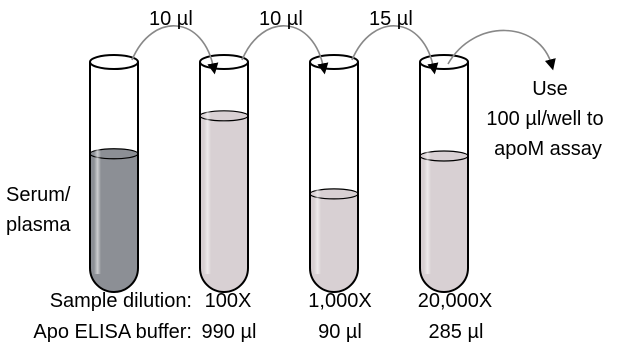 Image resolution: width=621 pixels, height=344 pixels. What do you see at coordinates (340, 332) in the screenshot?
I see `buffer-volume-2: 90 µl` at bounding box center [340, 332].